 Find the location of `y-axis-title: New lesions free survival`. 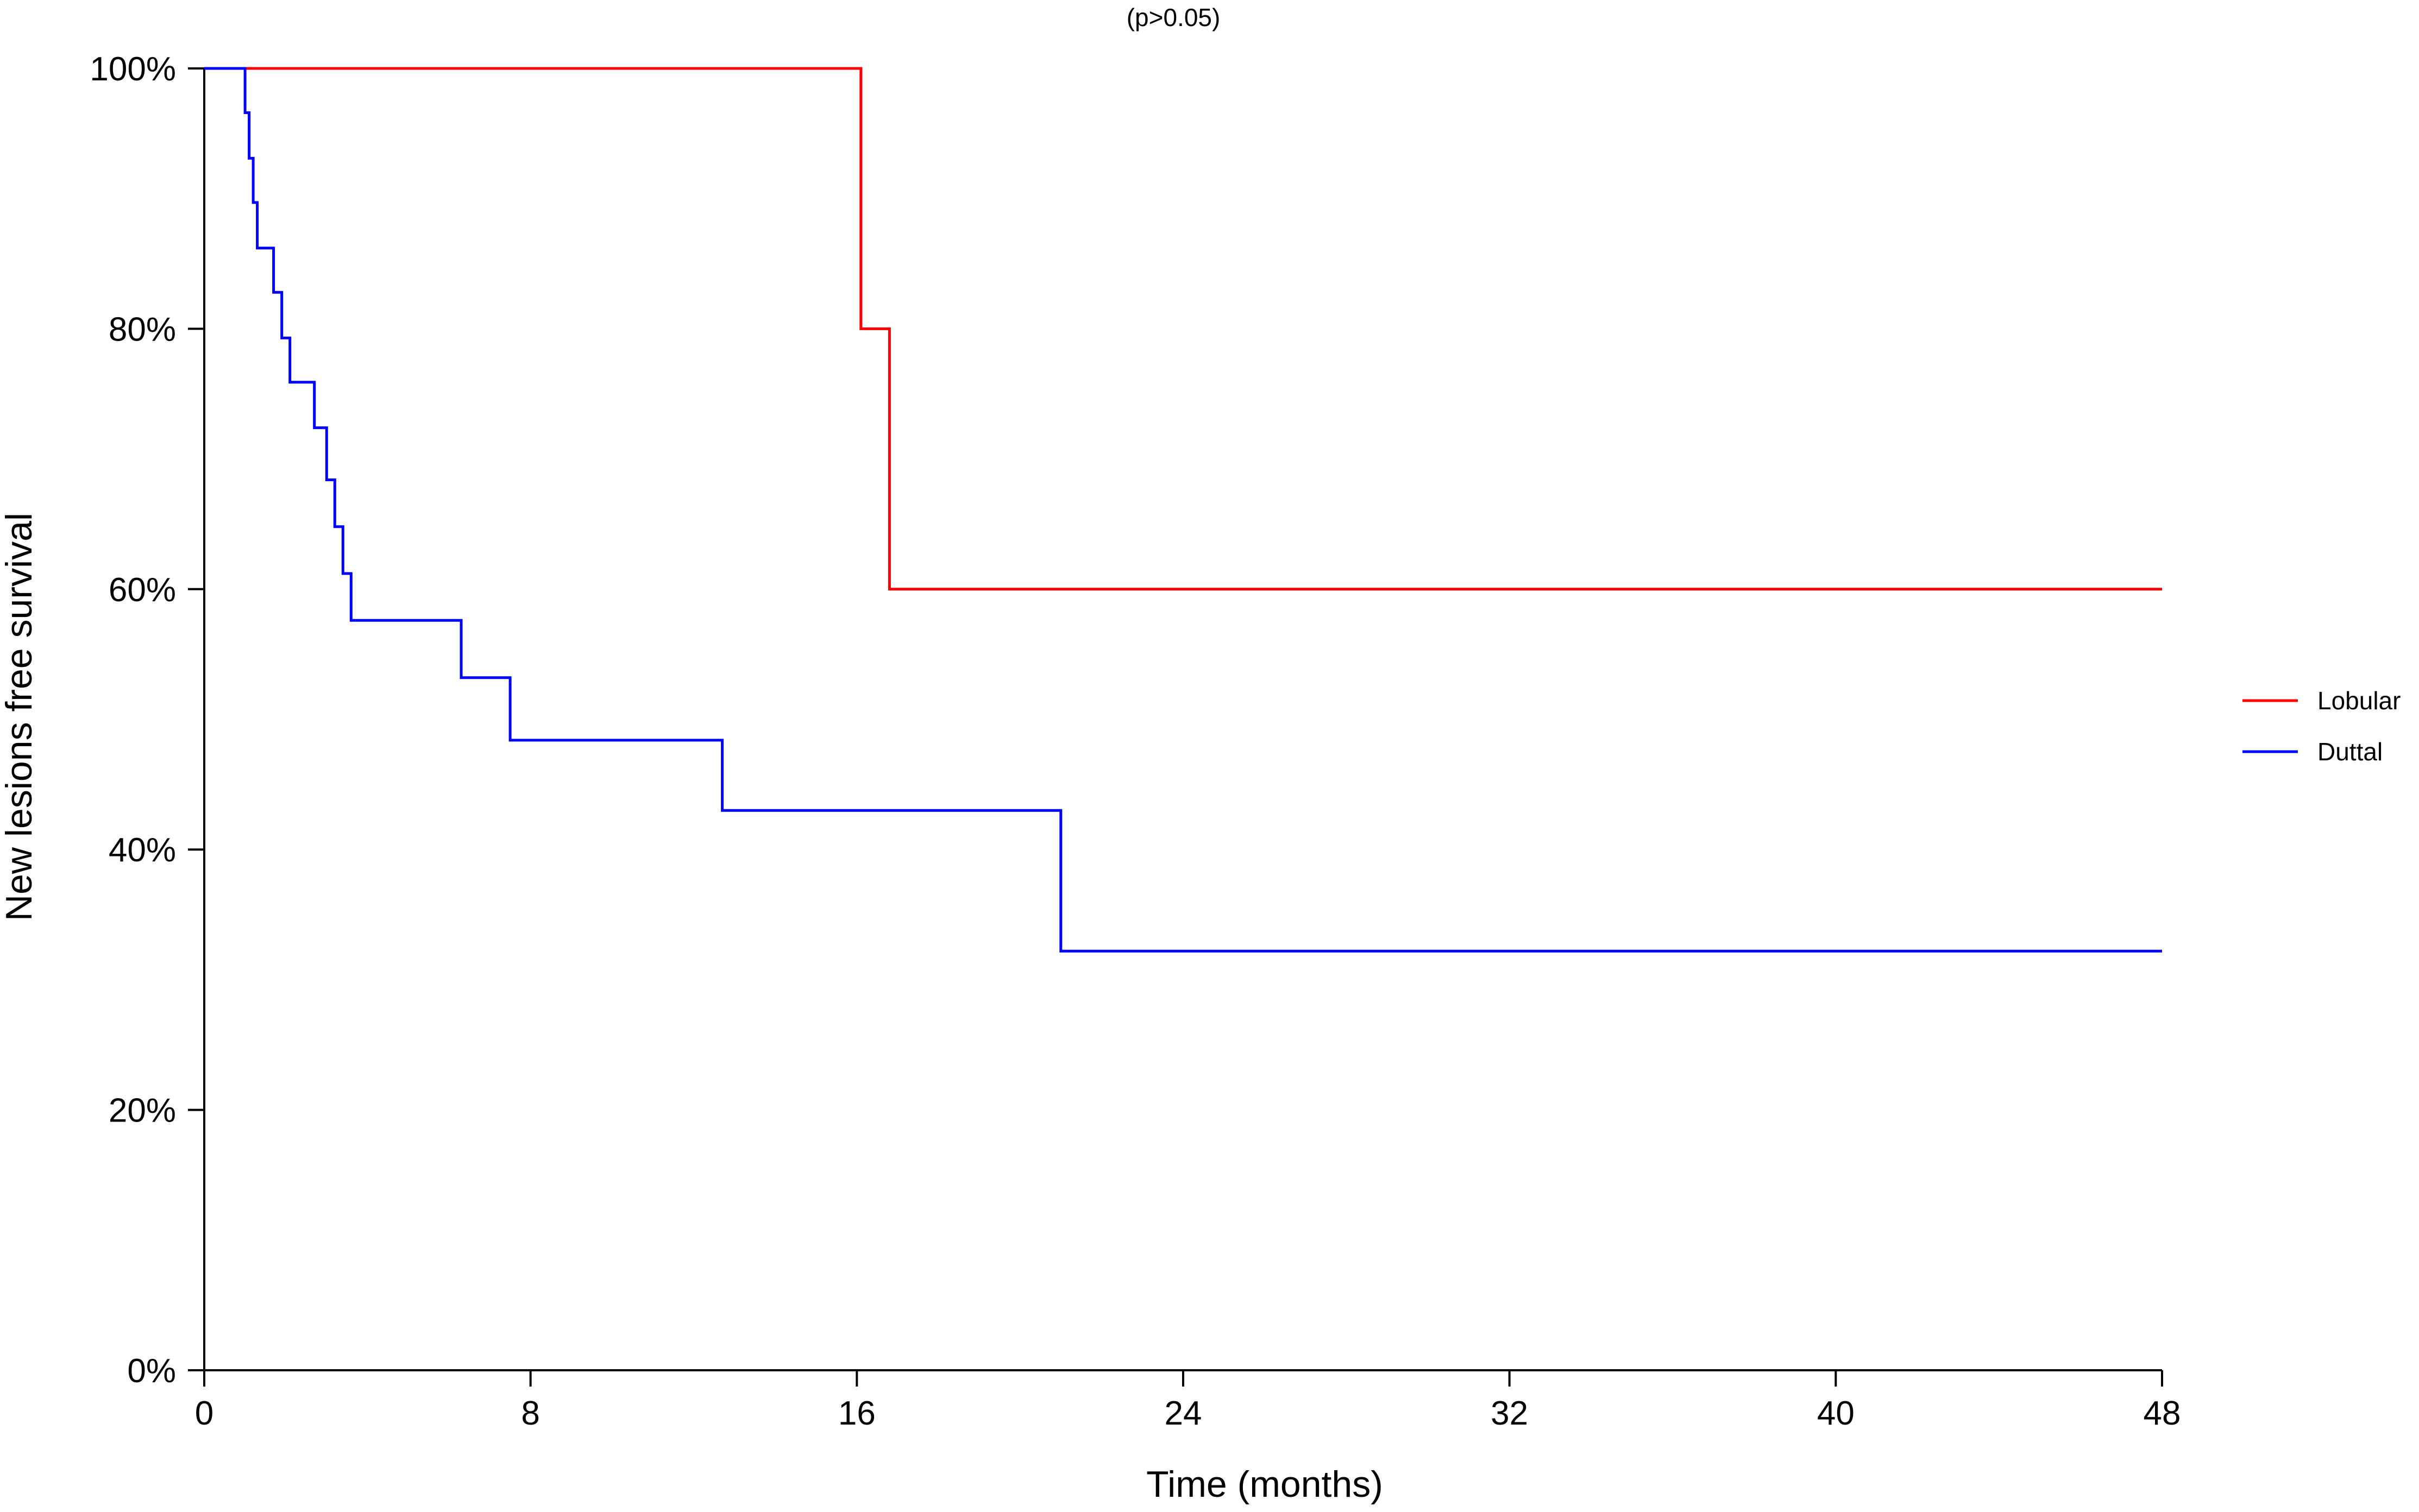

y-axis-title: New lesions free survival is located at coordinates (20, 717).